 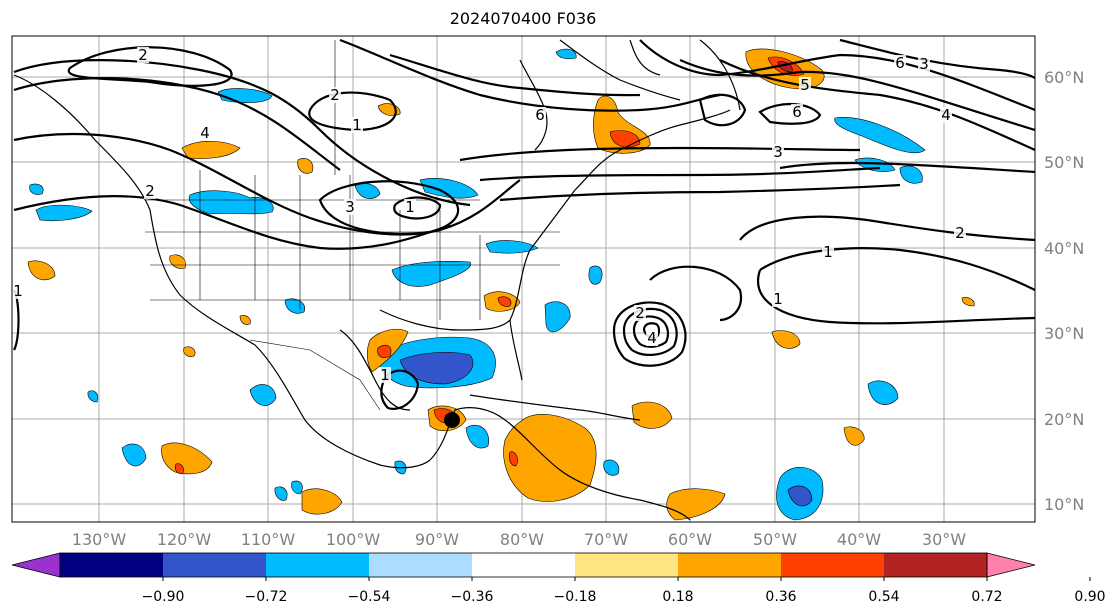 I want to click on colorbar-tick-label: 0.36, so click(x=780, y=597).